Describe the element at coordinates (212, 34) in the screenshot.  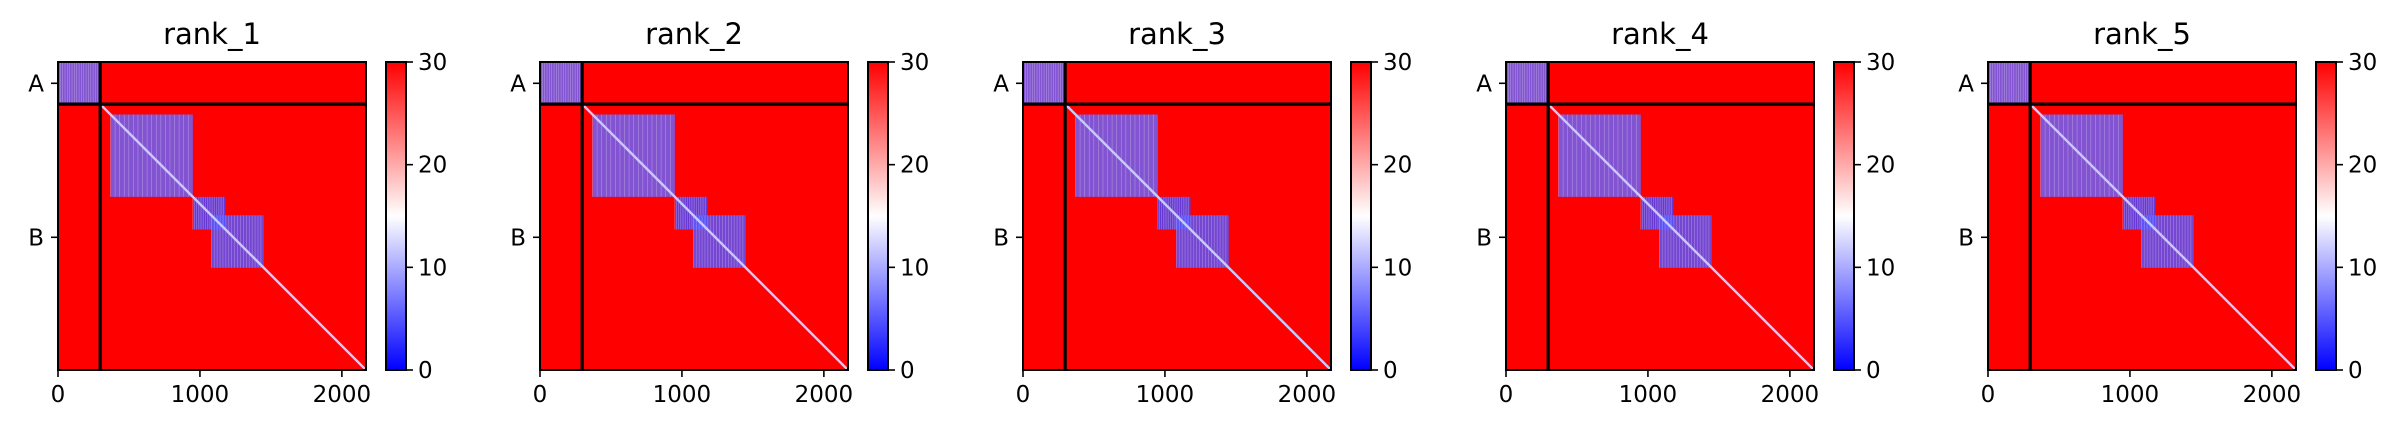
I see `panel-title: rank_1` at that location.